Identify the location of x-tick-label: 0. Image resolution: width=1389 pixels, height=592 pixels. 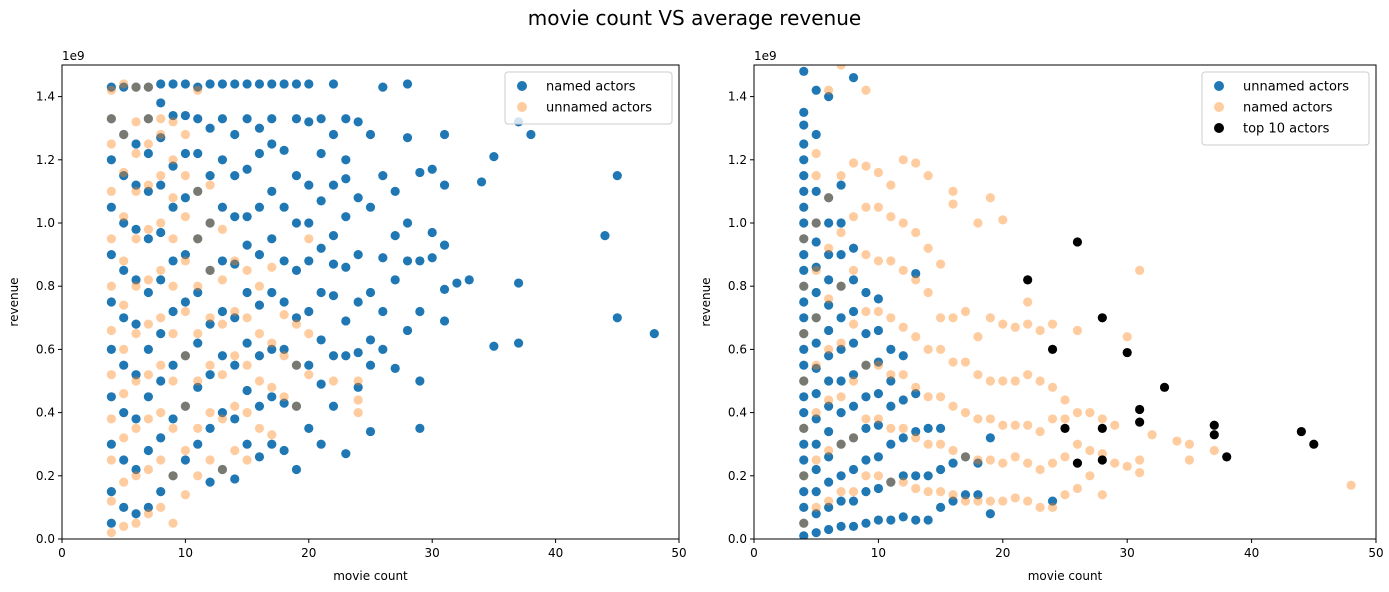
(62, 553).